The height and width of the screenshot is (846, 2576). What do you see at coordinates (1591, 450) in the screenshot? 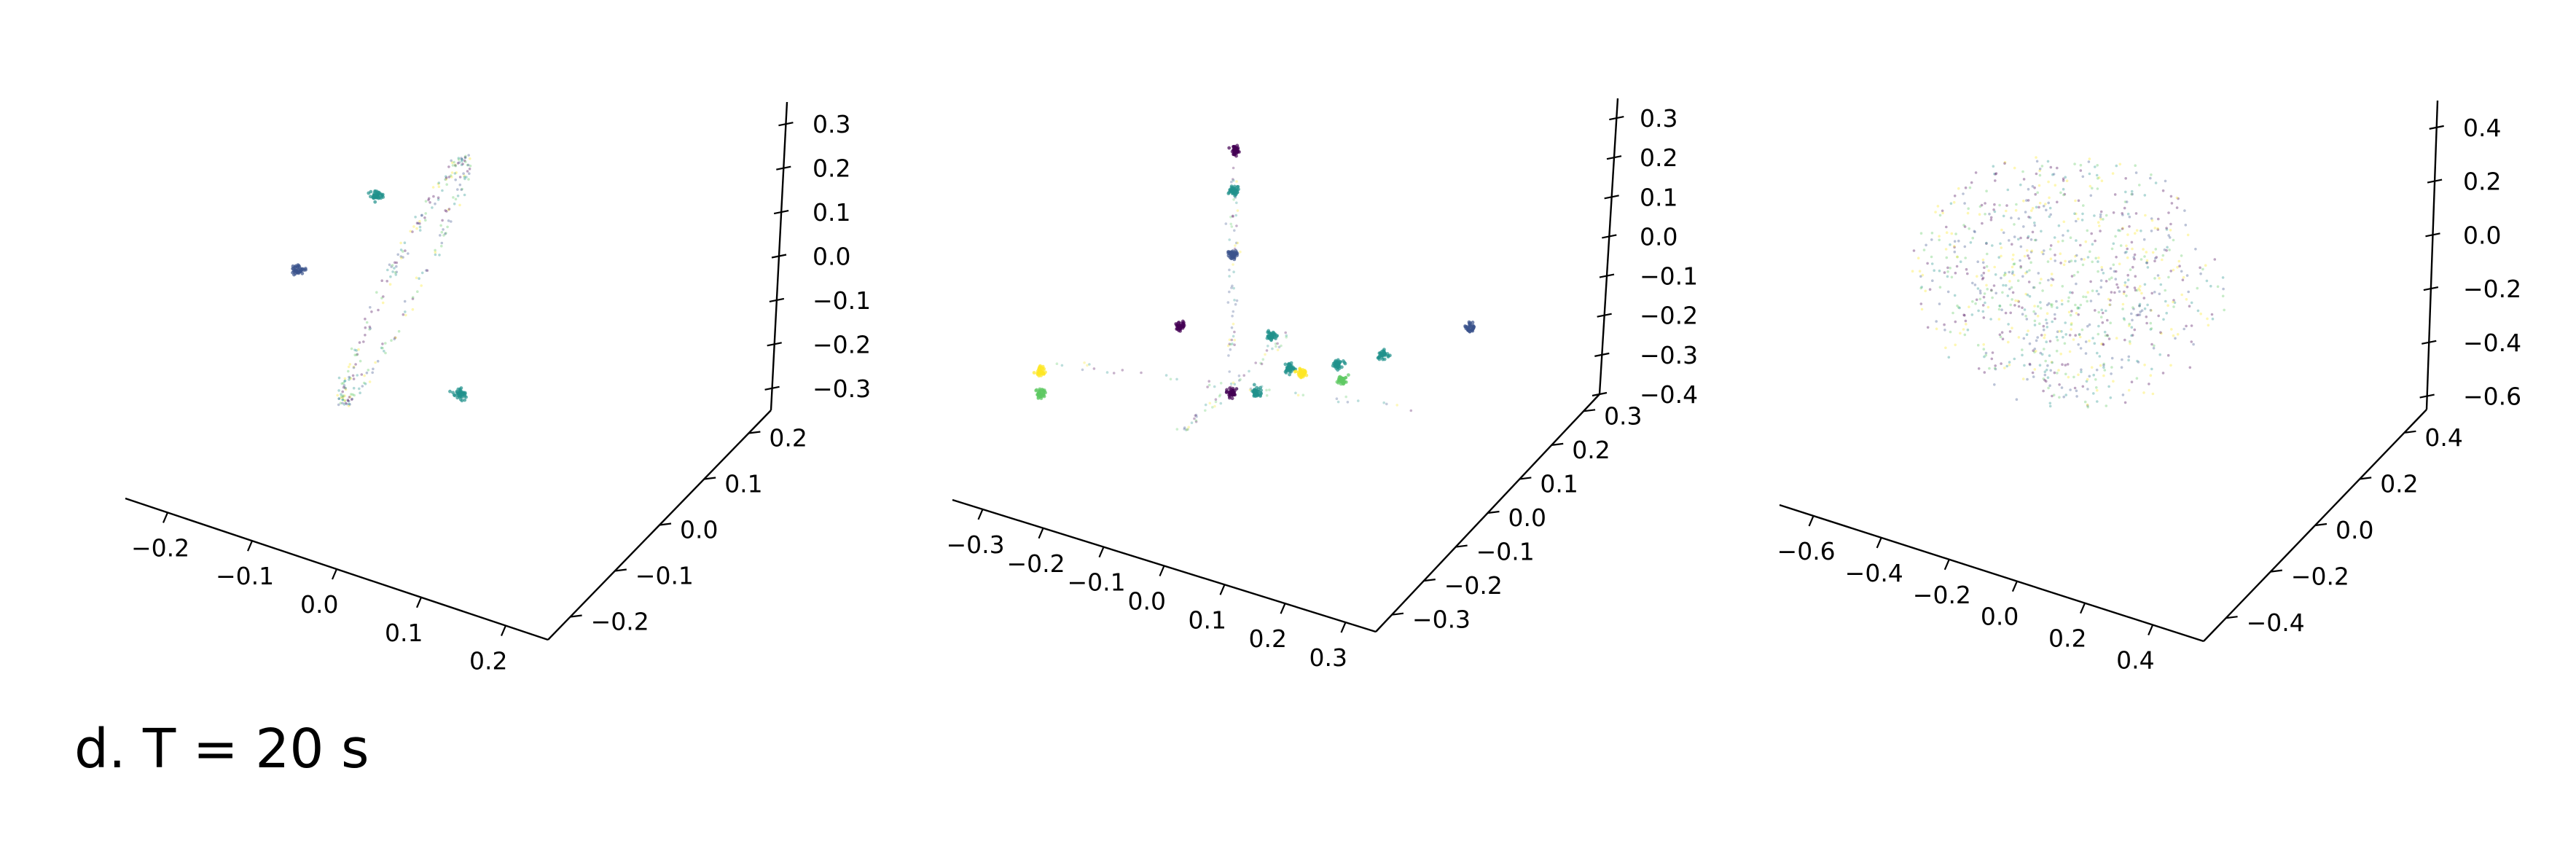
I see `y-tick-label: 0.2` at bounding box center [1591, 450].